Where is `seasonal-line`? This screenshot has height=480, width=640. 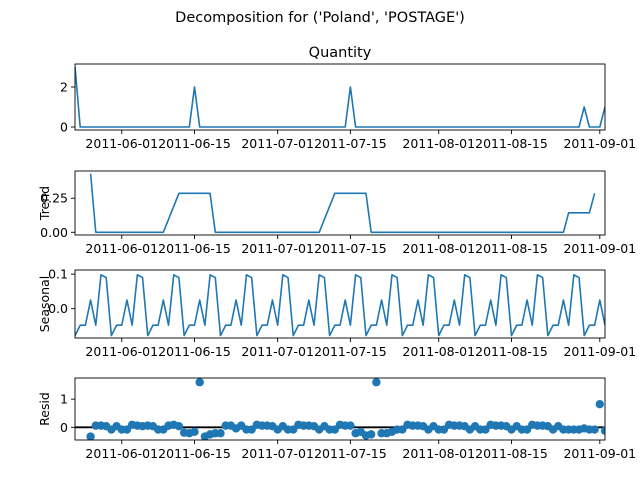 seasonal-line is located at coordinates (340, 305).